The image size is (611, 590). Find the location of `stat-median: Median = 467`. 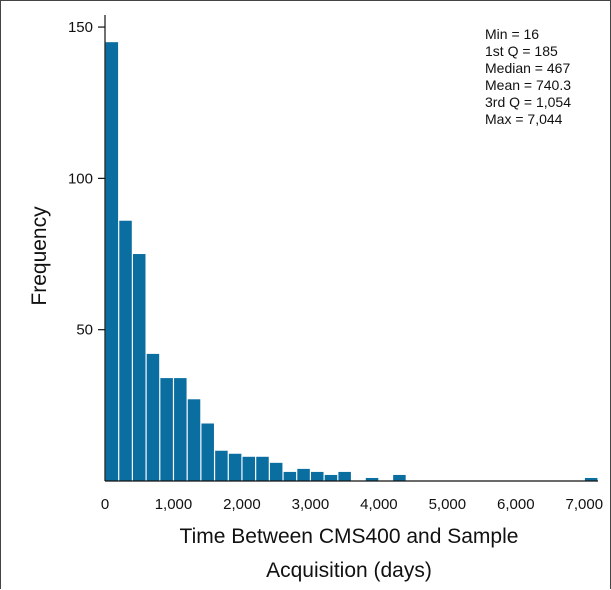

stat-median: Median = 467 is located at coordinates (527, 68).